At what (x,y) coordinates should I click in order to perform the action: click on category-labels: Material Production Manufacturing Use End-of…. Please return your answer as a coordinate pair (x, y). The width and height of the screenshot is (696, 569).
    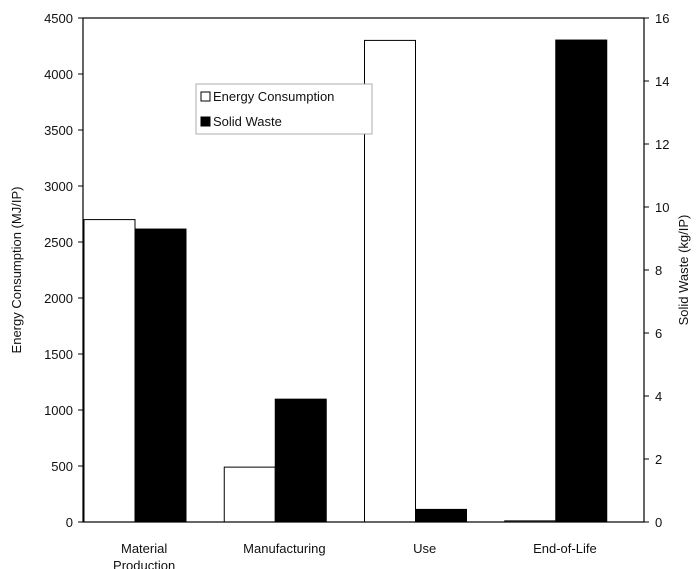
    Looking at the image, I should click on (355, 555).